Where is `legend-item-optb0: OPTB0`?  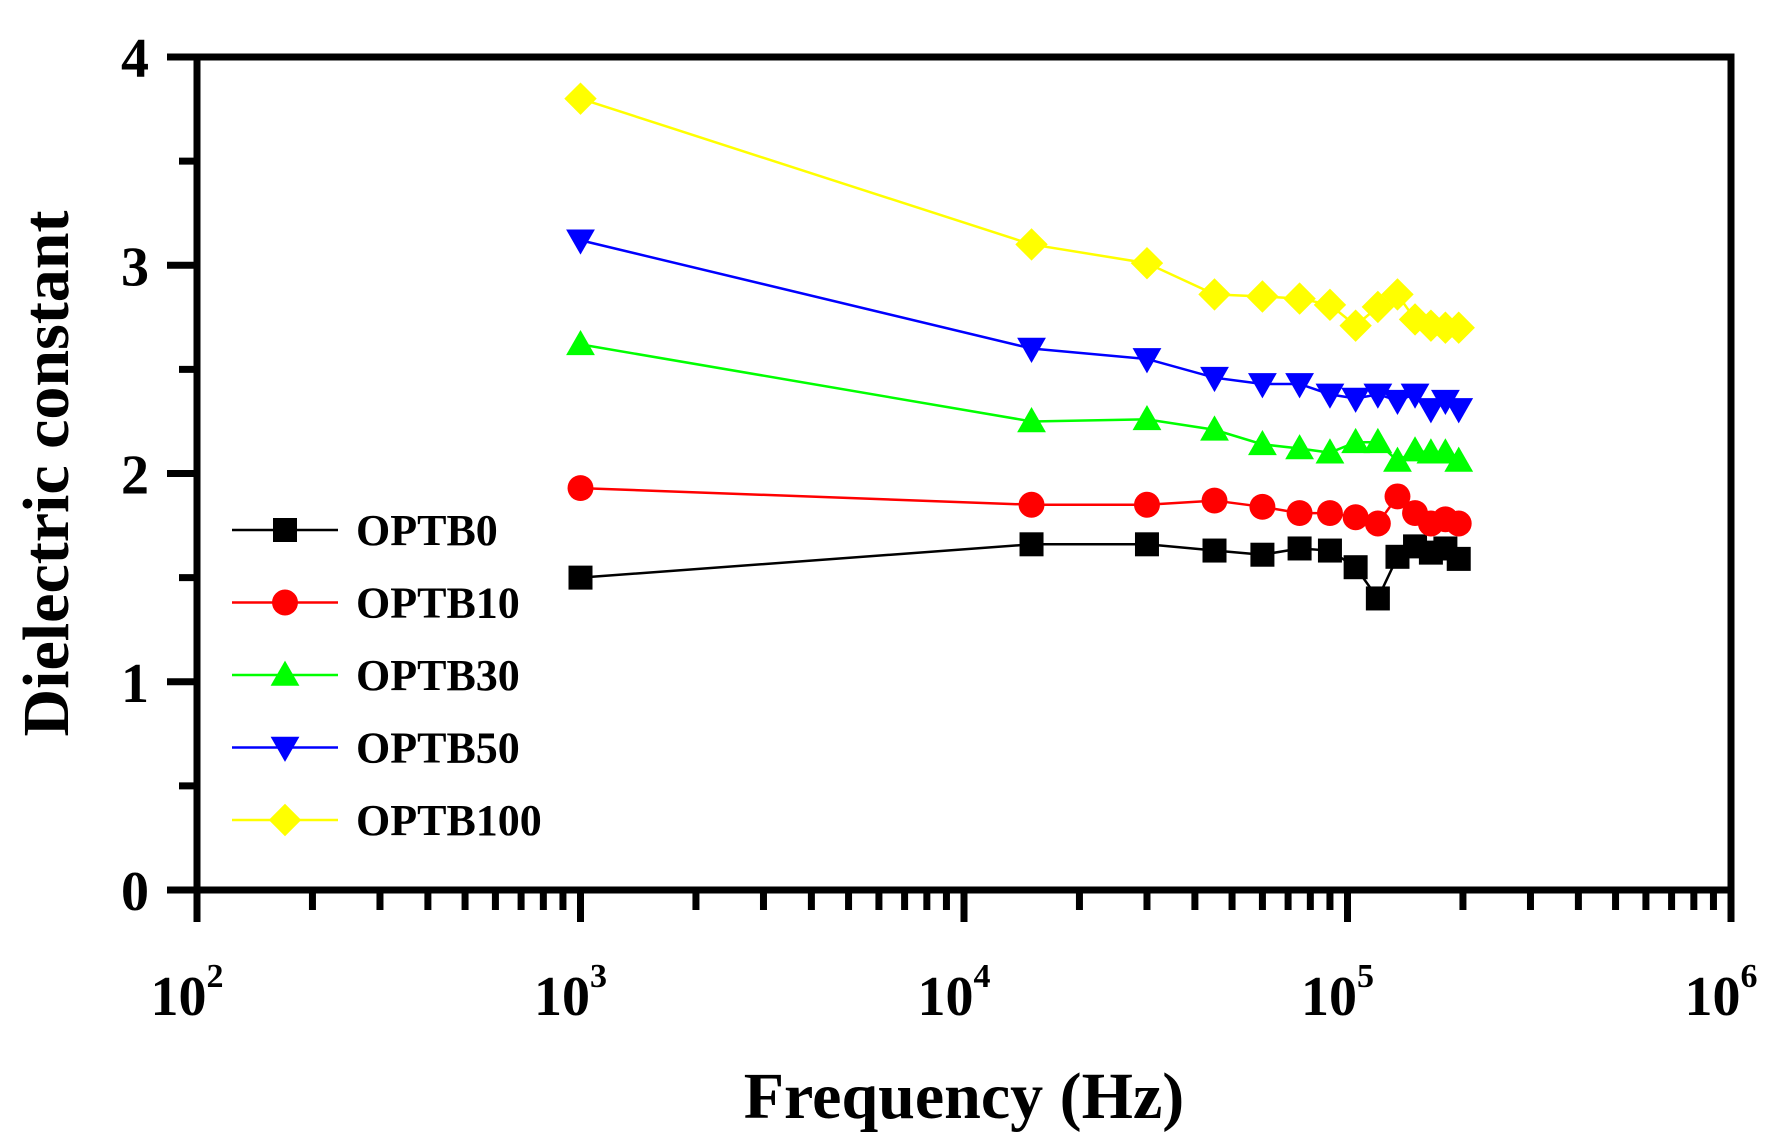 legend-item-optb0: OPTB0 is located at coordinates (365, 530).